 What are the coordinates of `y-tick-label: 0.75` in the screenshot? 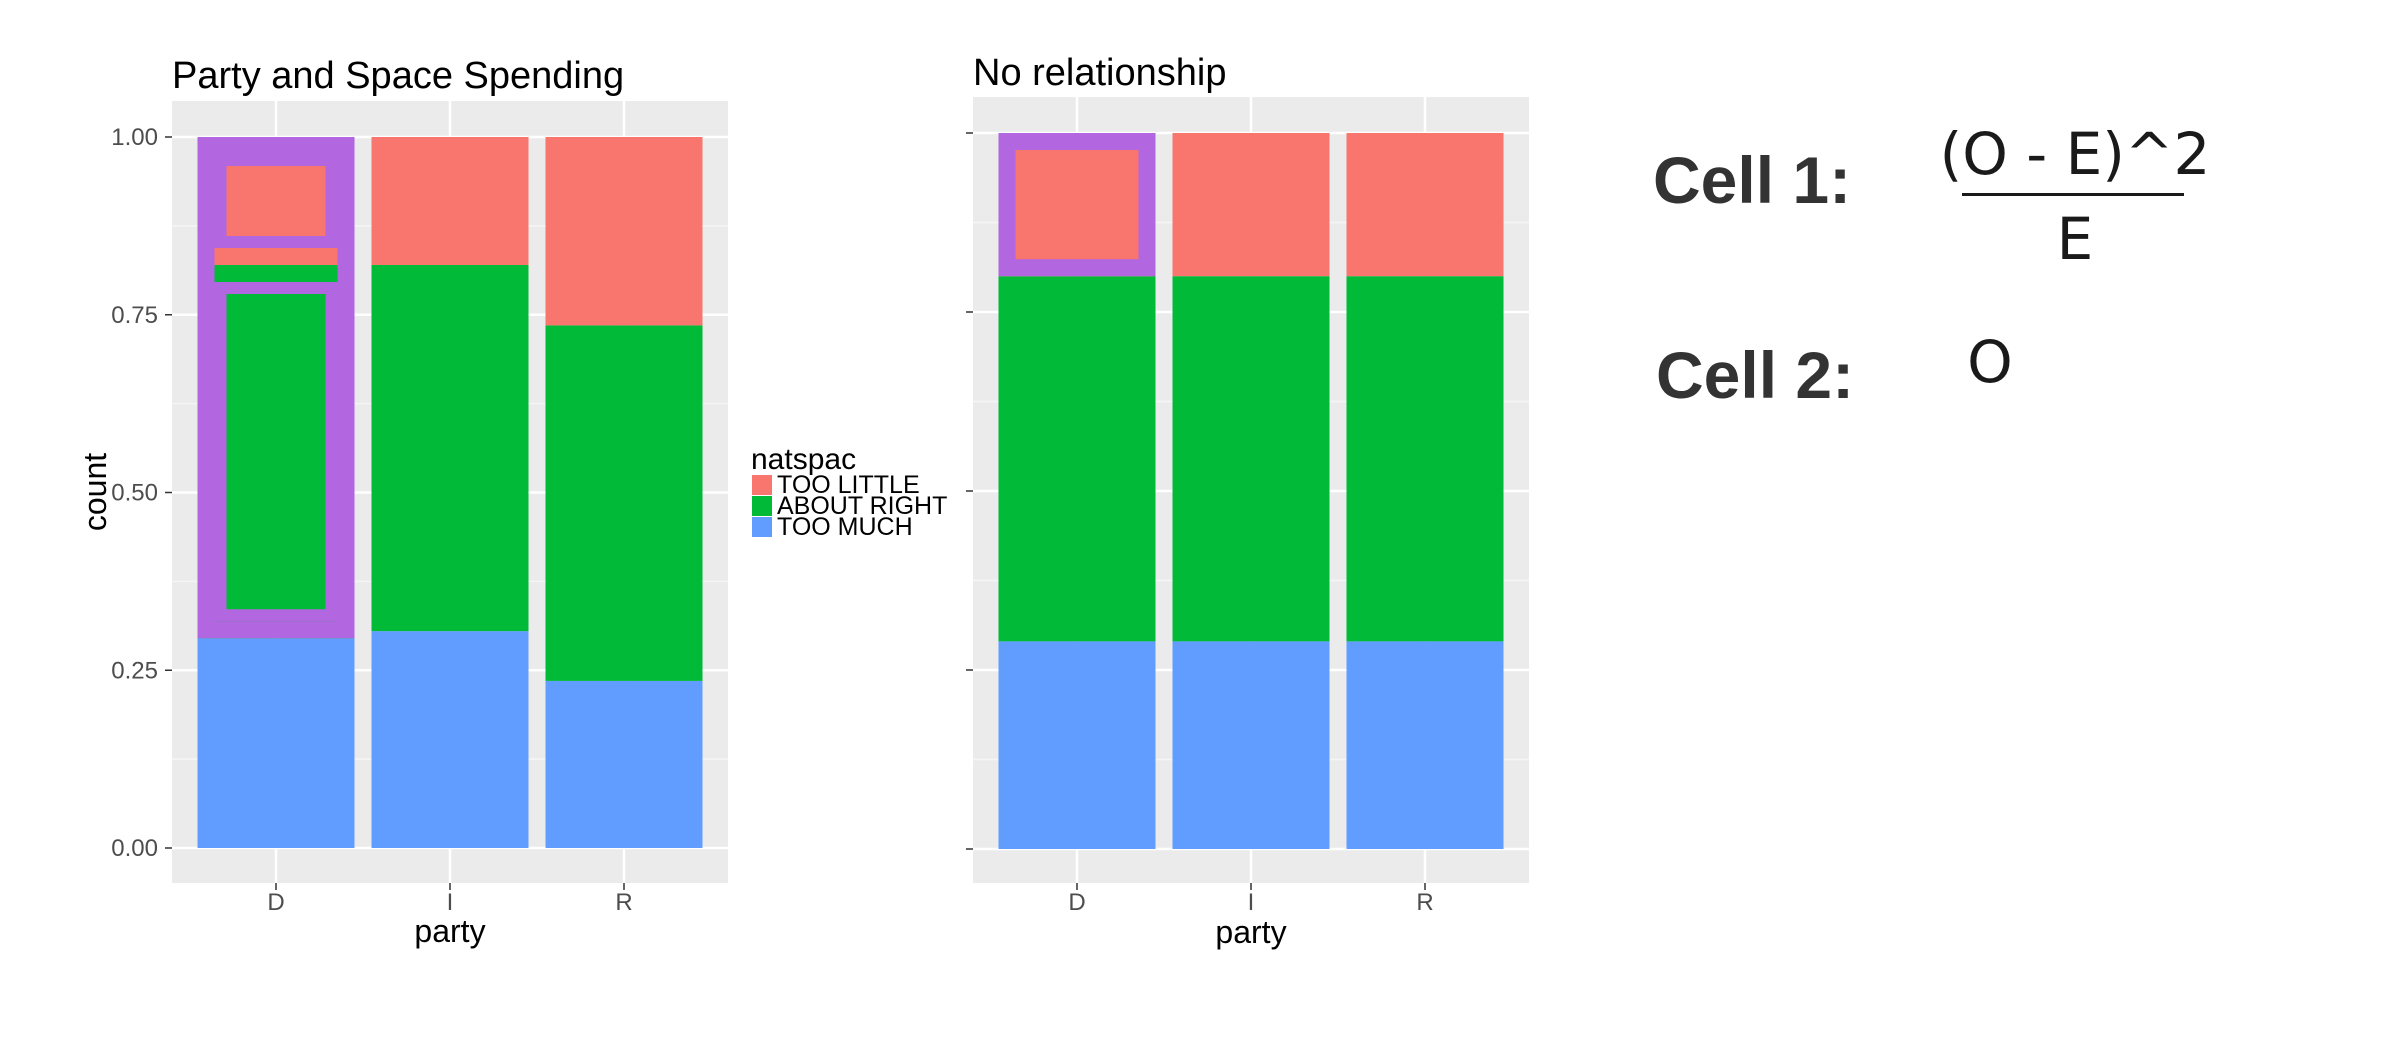 It's located at (134, 315).